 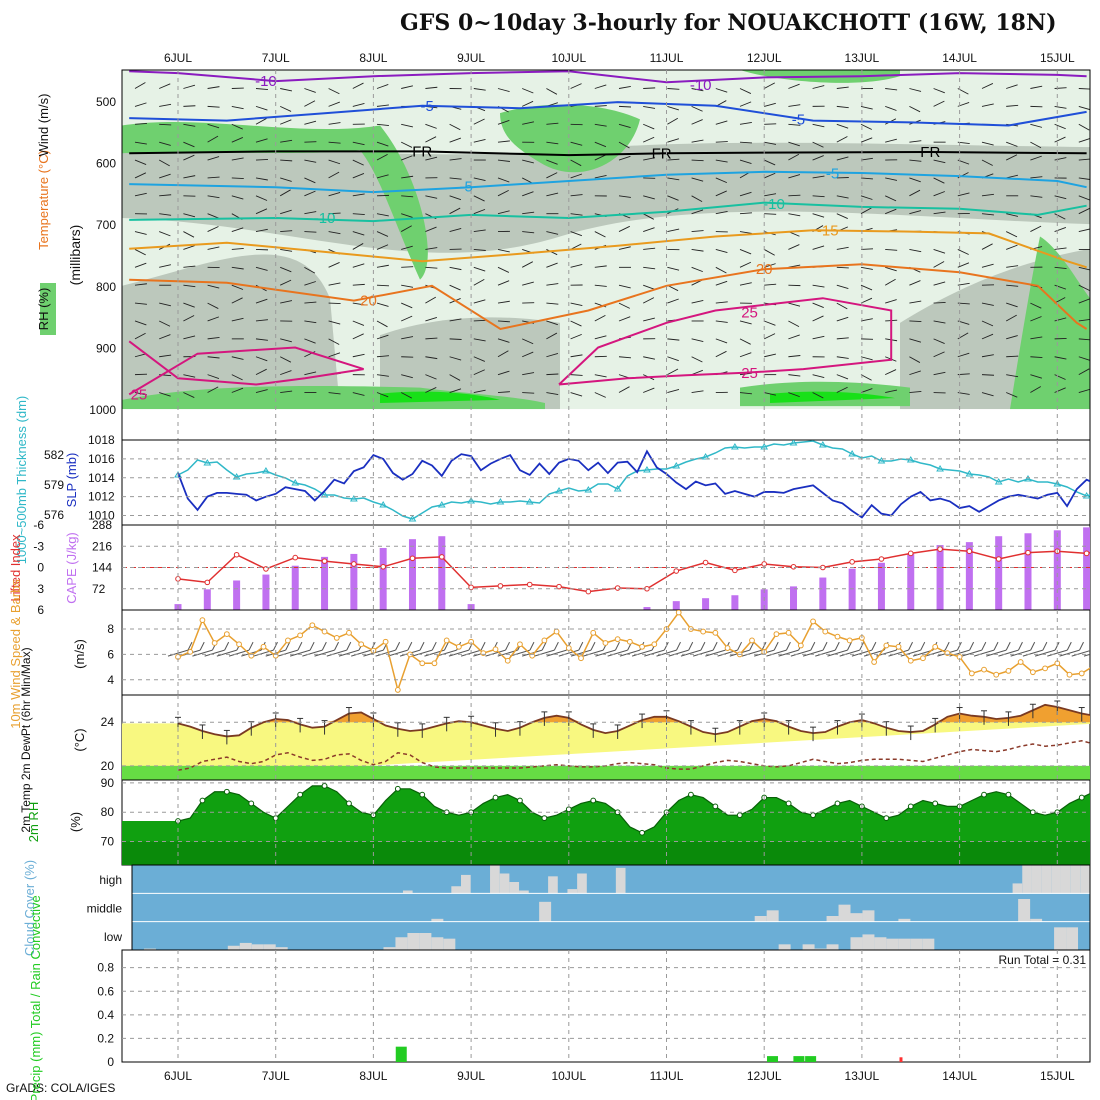 I want to click on rh-marker, so click(x=788, y=803).